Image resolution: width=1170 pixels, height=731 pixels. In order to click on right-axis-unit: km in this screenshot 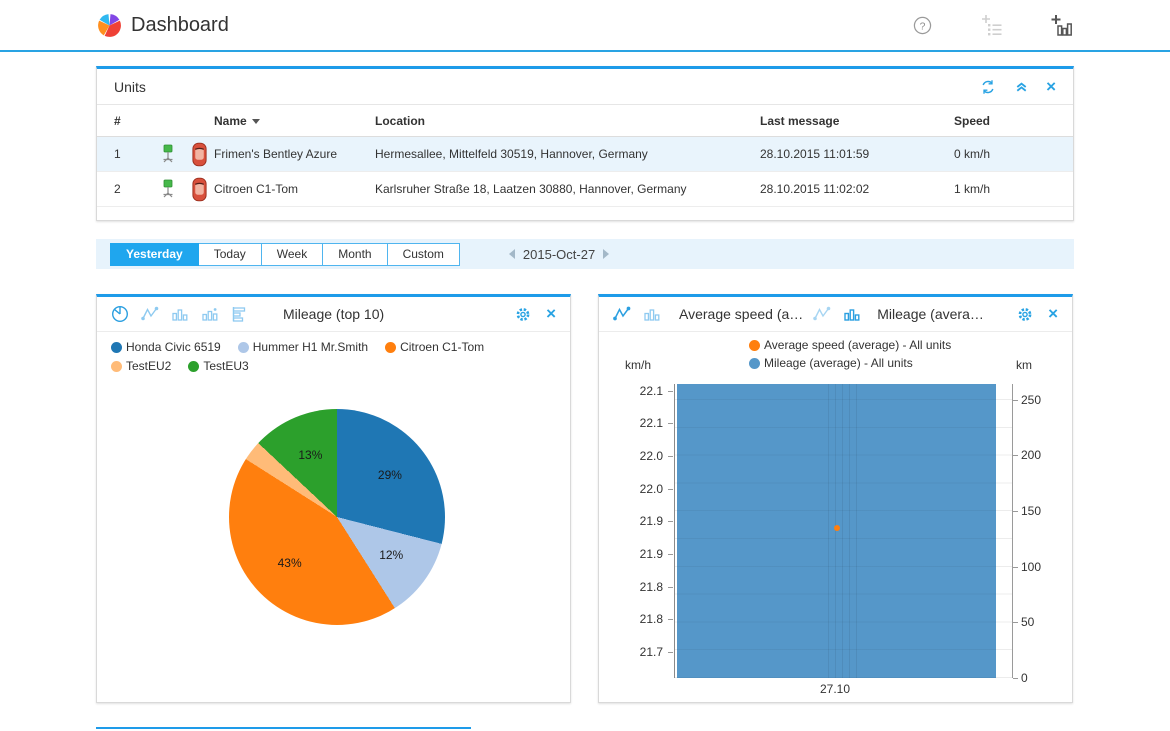, I will do `click(1024, 365)`.